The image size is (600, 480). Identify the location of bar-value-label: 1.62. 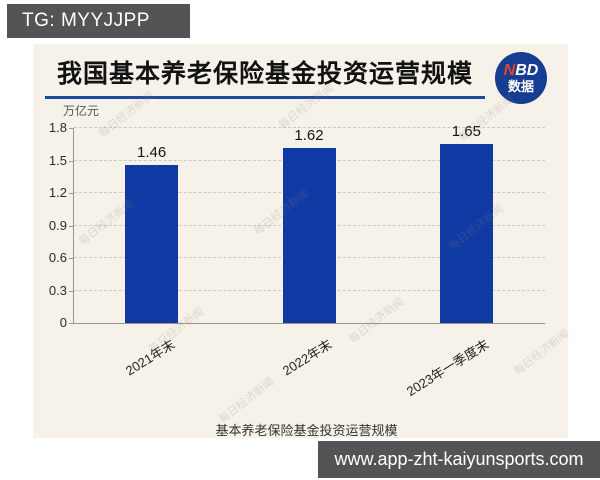
(309, 135).